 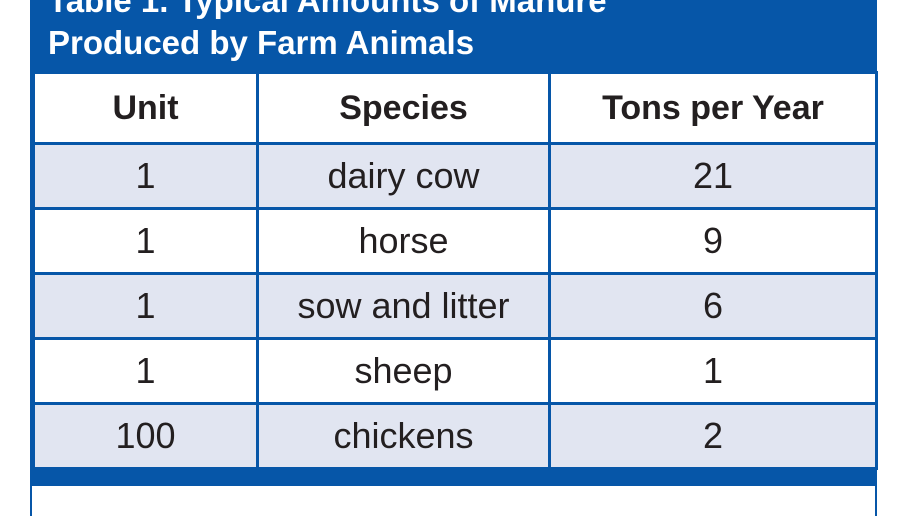 What do you see at coordinates (403, 306) in the screenshot?
I see `cell-species: sow and litter` at bounding box center [403, 306].